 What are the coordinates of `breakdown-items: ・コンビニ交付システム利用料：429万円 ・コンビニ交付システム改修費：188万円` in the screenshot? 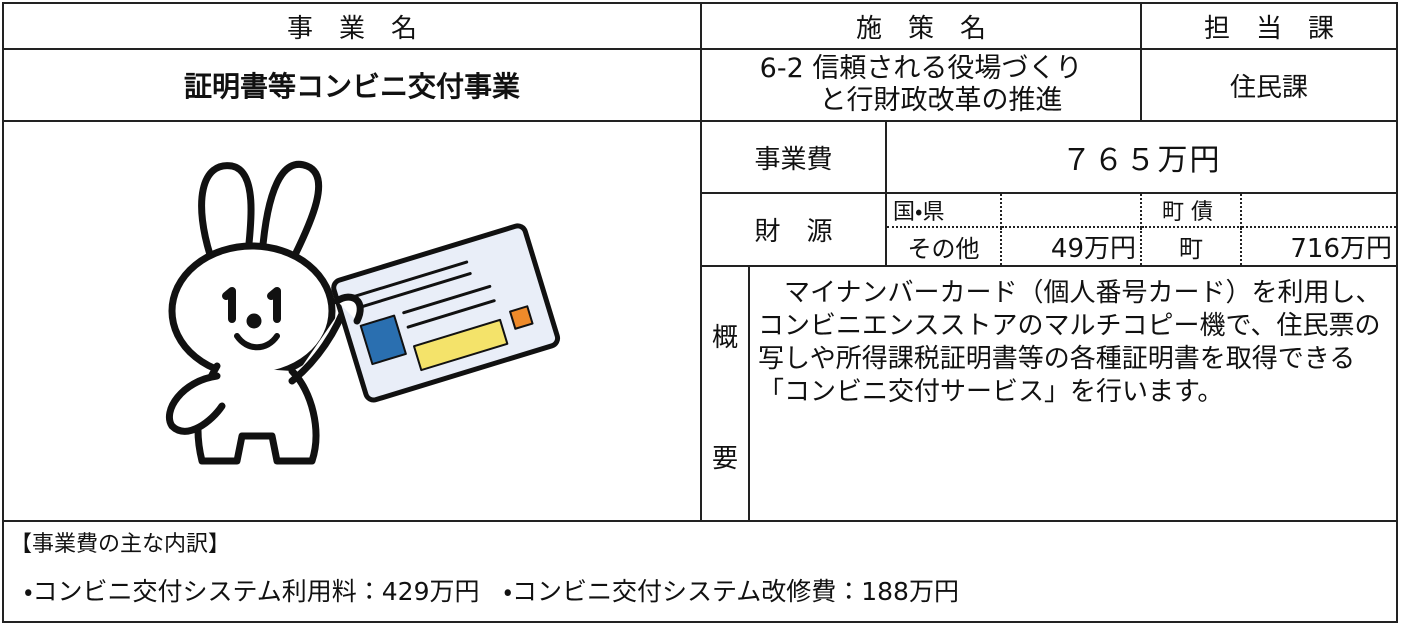 It's located at (700, 590).